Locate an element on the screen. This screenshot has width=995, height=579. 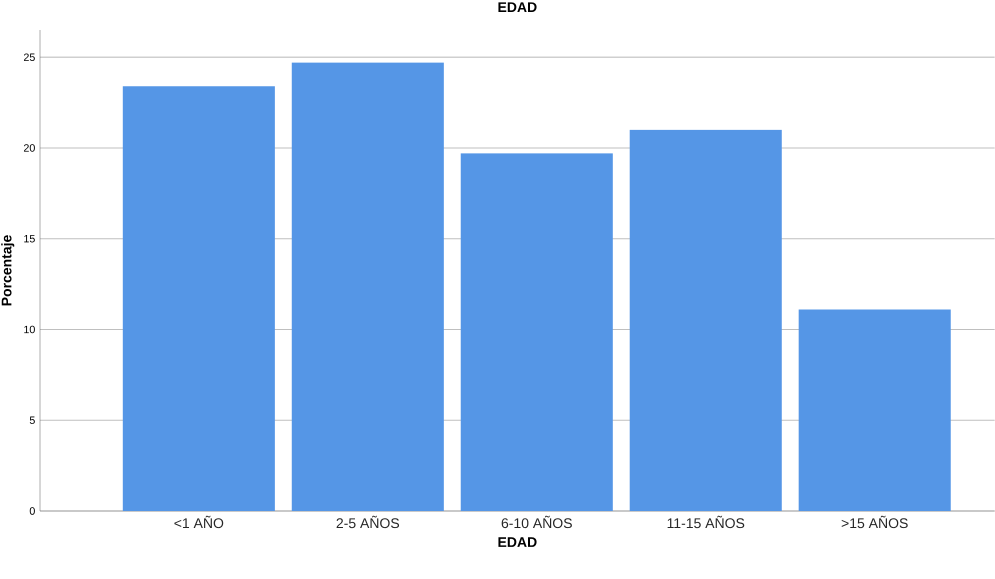
x-axis-title: EDAD is located at coordinates (517, 542).